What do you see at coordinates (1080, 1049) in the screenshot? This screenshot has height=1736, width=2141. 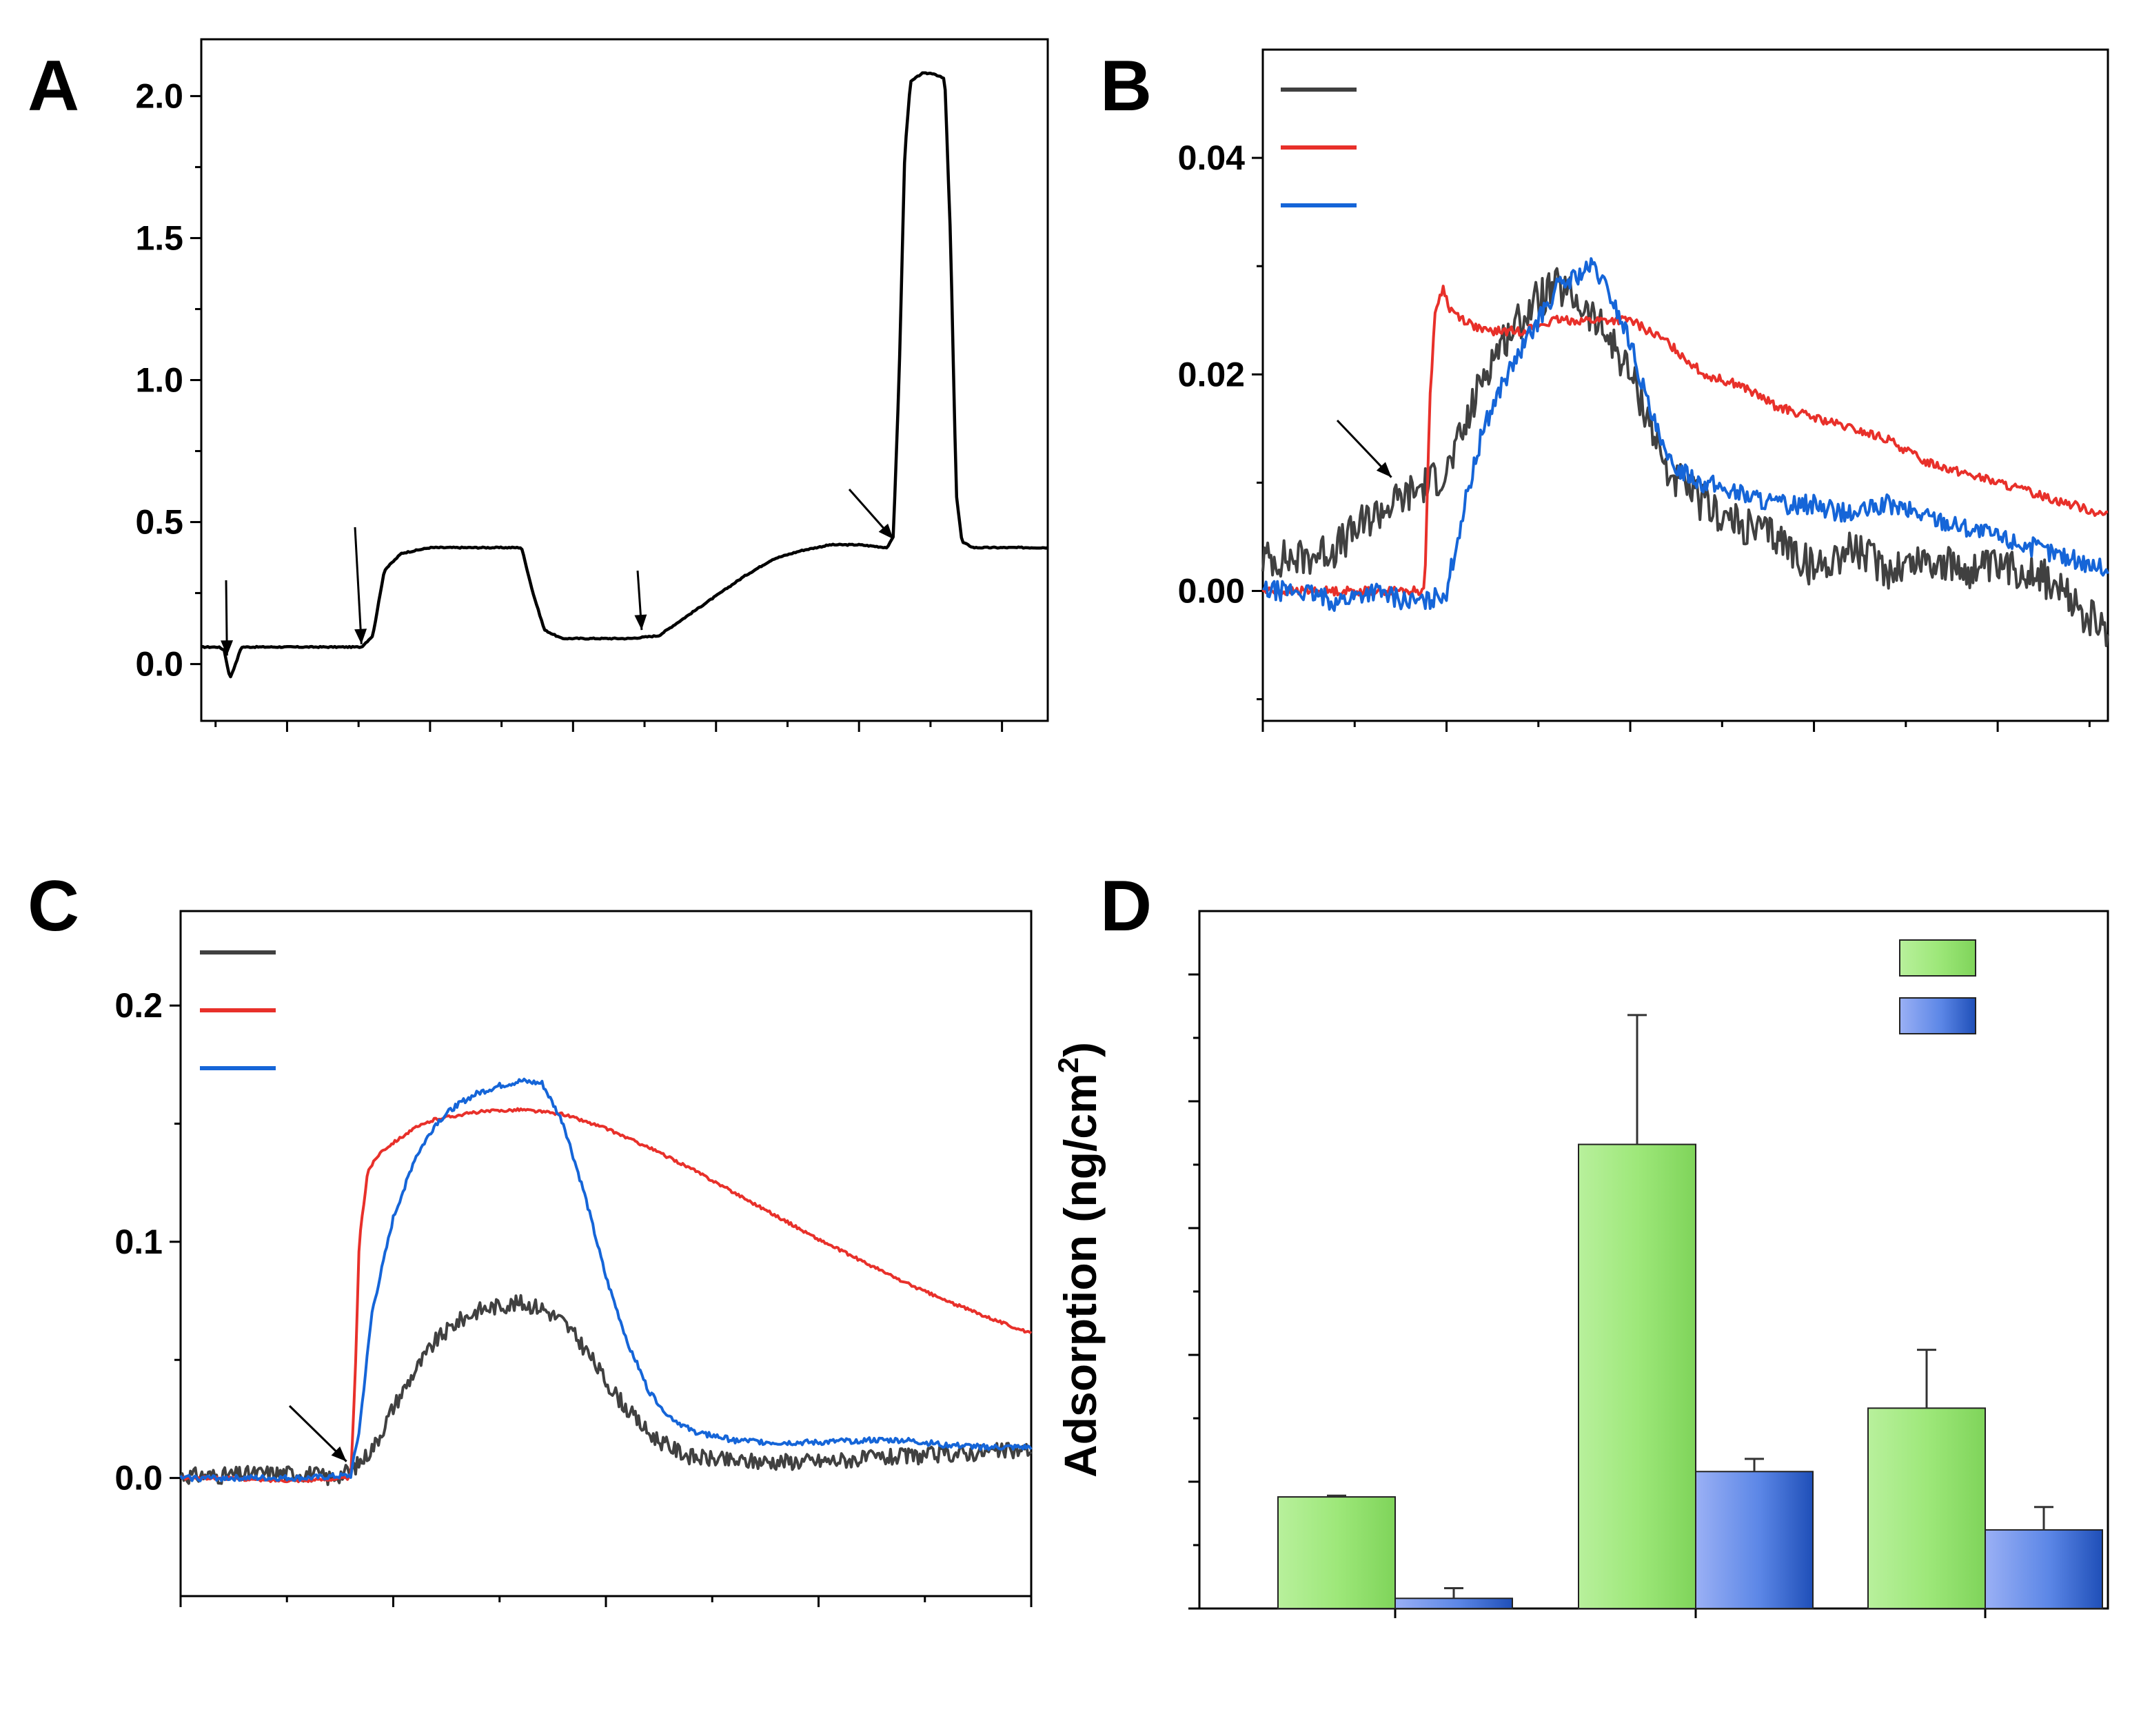 I see `y-axis-title-close: )` at bounding box center [1080, 1049].